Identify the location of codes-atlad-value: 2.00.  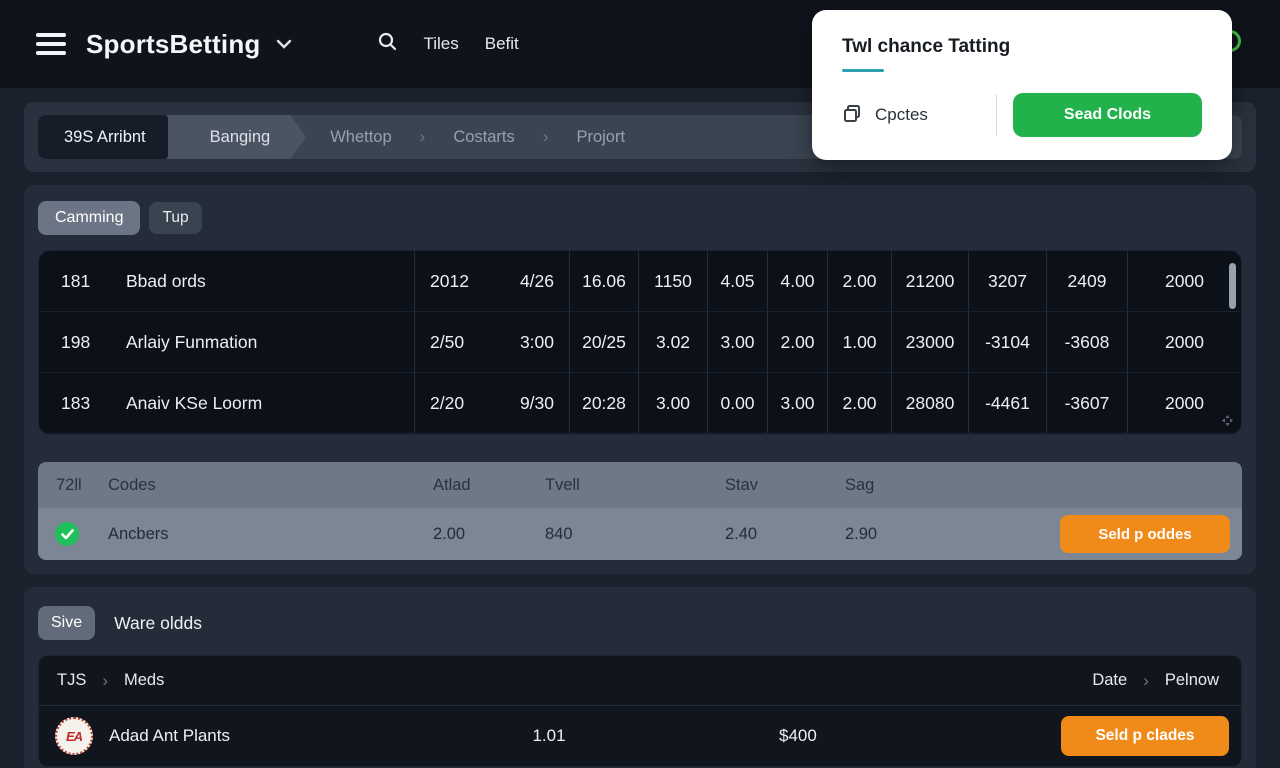
(449, 533).